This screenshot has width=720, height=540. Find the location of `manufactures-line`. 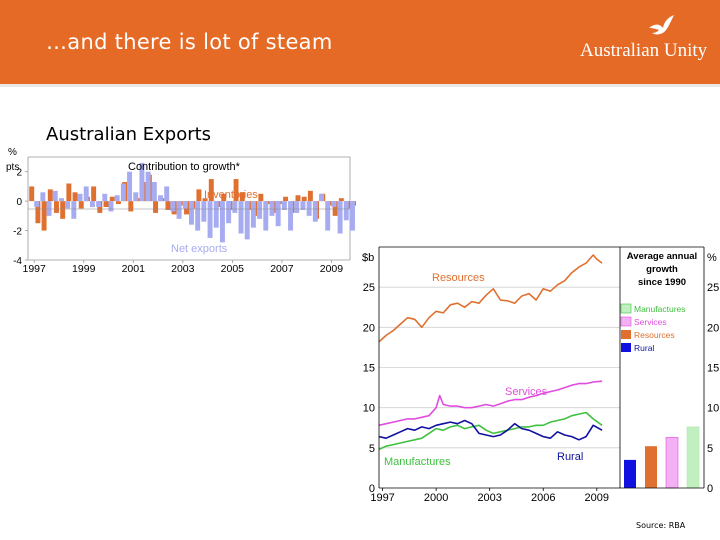

manufactures-line is located at coordinates (490, 431).